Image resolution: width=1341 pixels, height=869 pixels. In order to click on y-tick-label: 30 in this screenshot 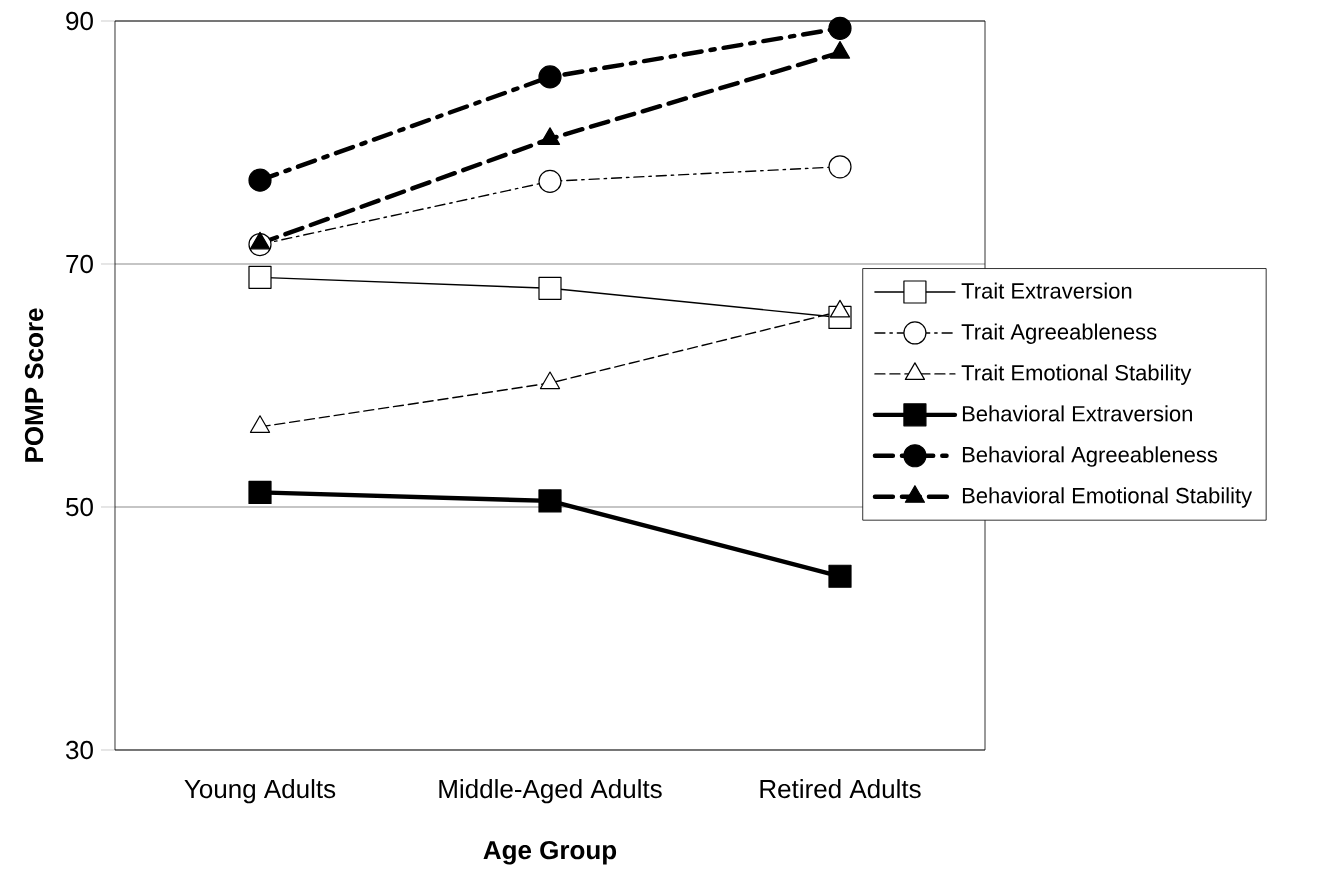, I will do `click(79, 750)`.